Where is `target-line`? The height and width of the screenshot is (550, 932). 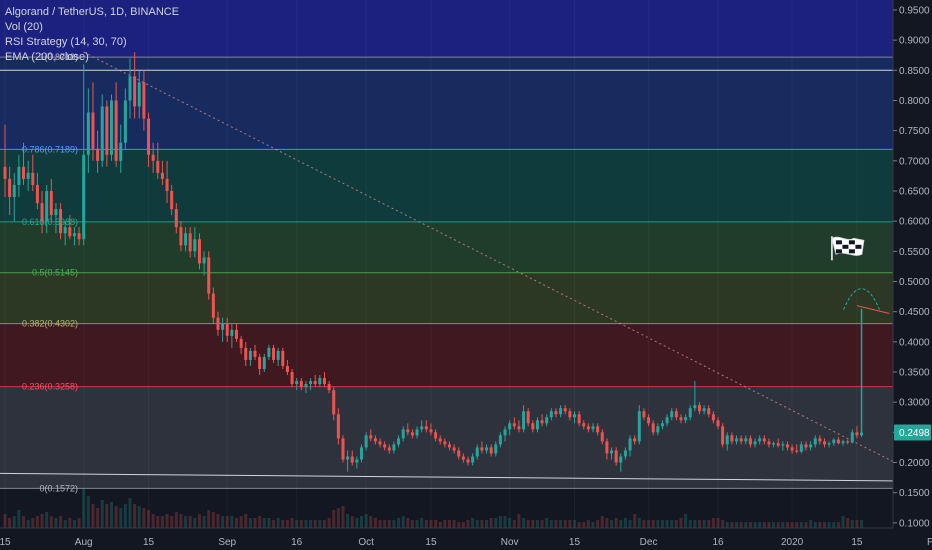 target-line is located at coordinates (873, 309).